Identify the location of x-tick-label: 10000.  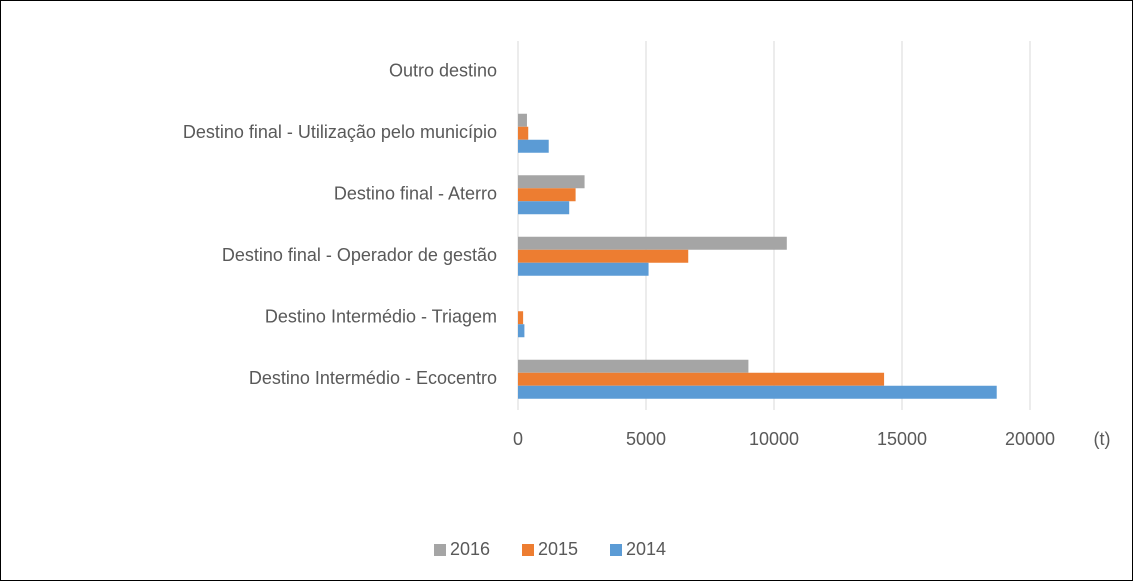
(774, 439).